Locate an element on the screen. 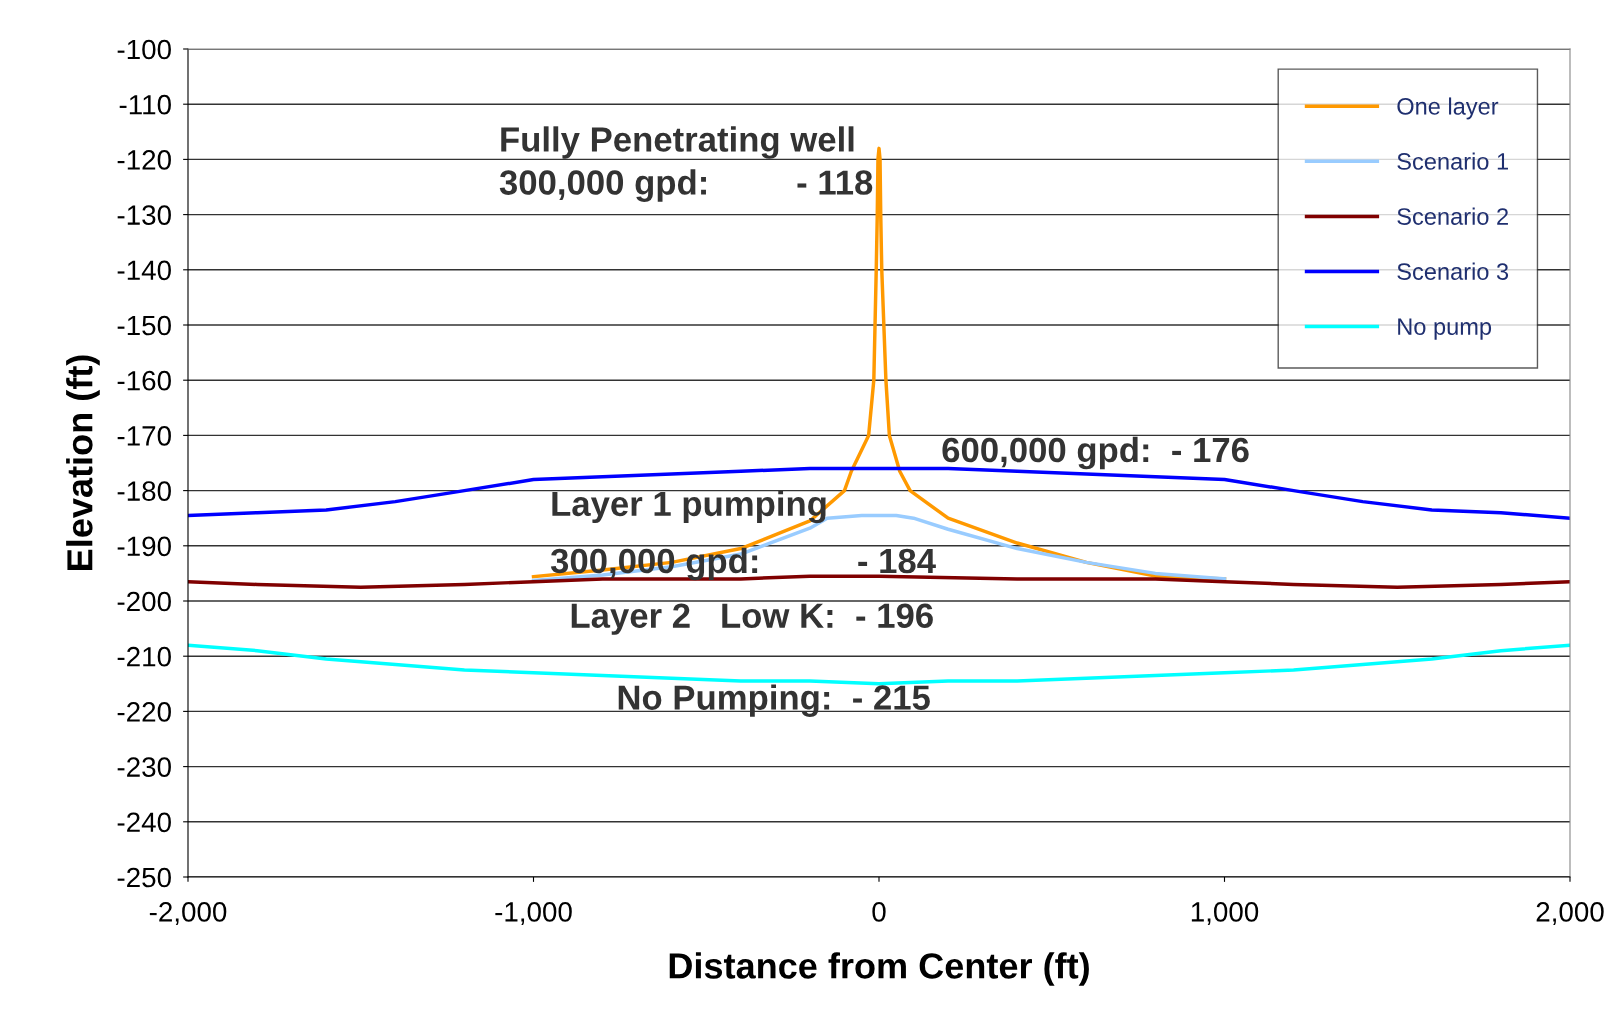 The image size is (1616, 1021). y-tick-label: -190 is located at coordinates (144, 546).